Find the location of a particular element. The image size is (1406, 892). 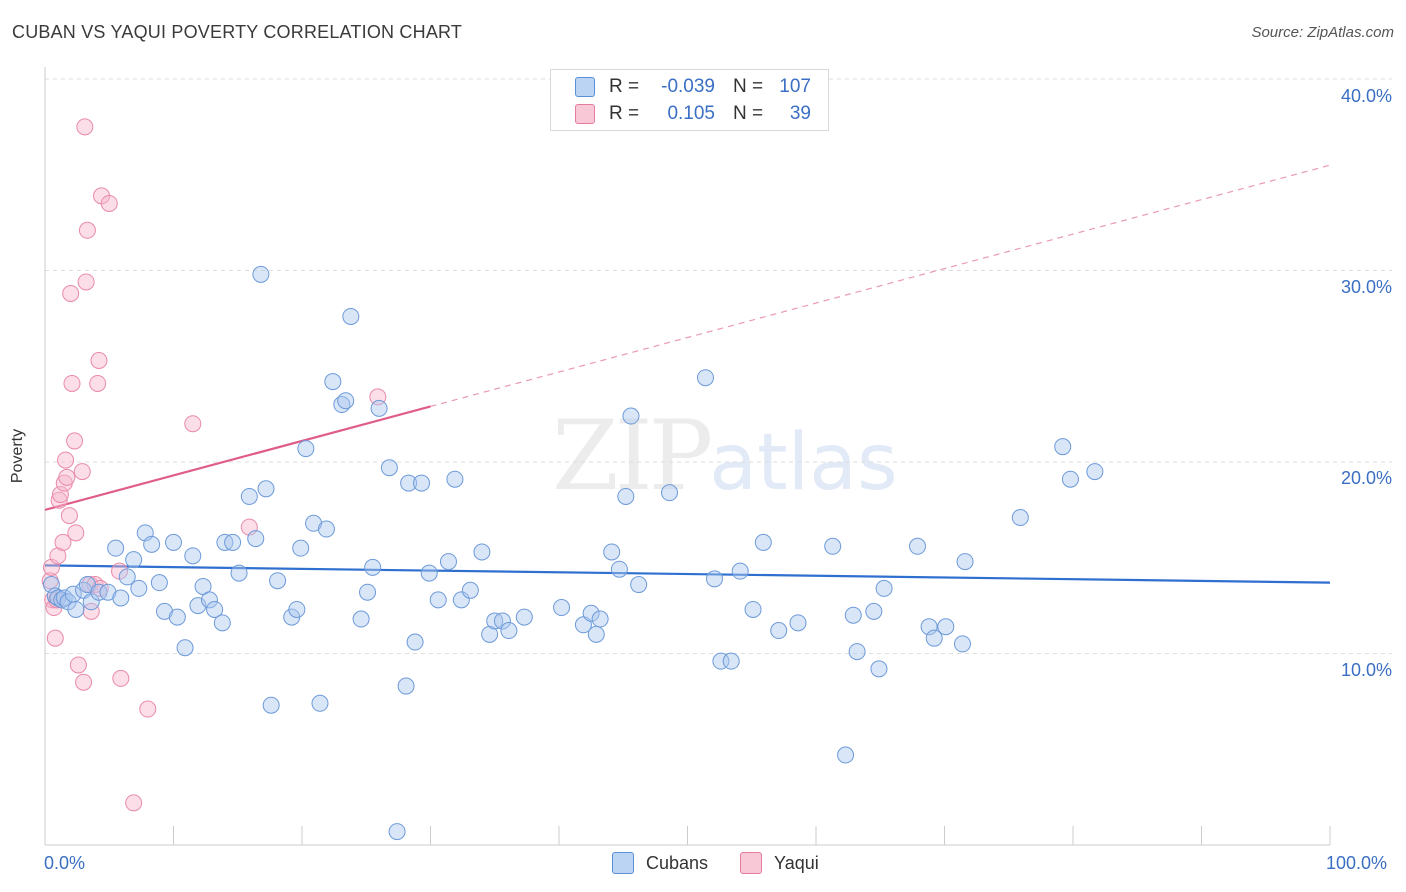

legend-label-cubans: Cubans is located at coordinates (677, 862).